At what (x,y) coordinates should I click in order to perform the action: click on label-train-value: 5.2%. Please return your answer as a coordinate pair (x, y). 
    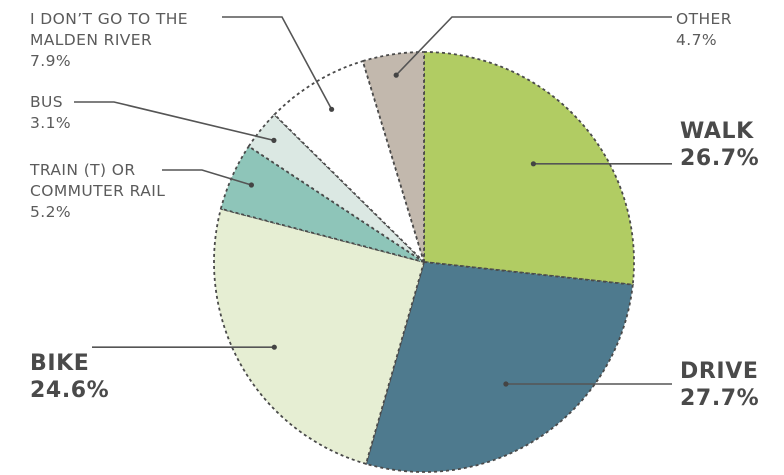
    Looking at the image, I should click on (50, 212).